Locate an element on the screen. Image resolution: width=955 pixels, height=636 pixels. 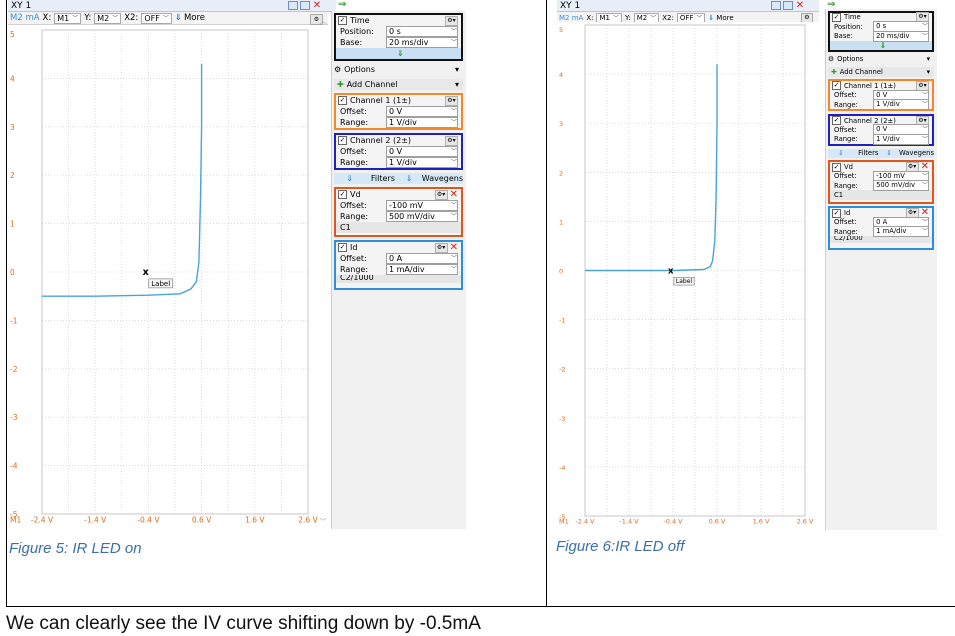
scroll-down-icon: ﹀ is located at coordinates (323, 522).